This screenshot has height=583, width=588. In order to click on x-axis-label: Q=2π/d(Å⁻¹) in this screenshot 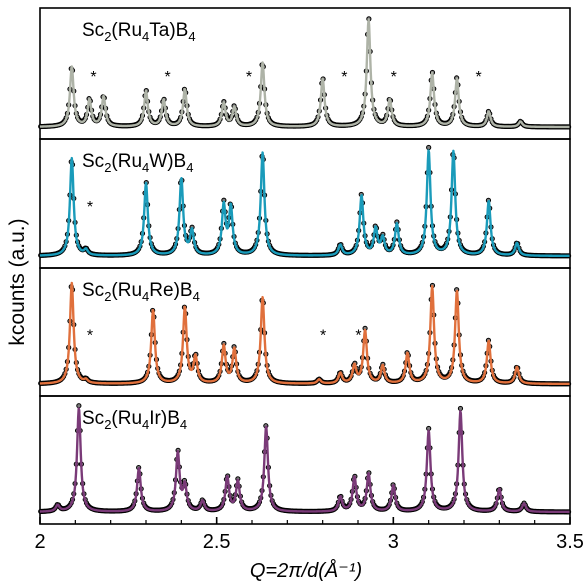, I will do `click(306, 570)`.